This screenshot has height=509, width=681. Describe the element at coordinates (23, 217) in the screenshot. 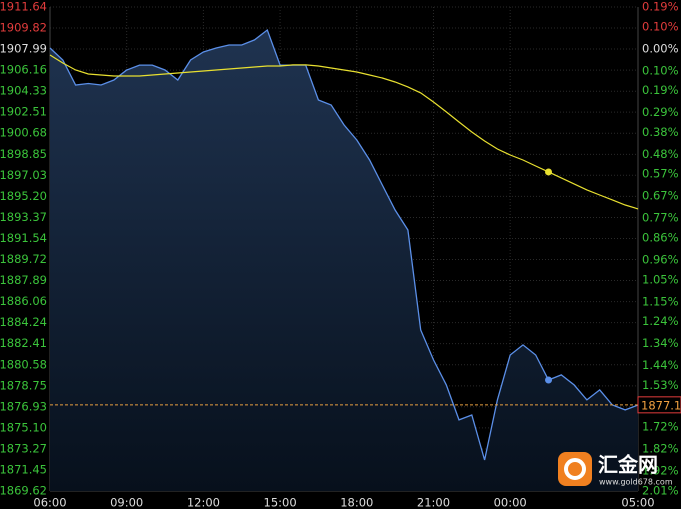

I see `y-tick-label: 1893.37` at that location.